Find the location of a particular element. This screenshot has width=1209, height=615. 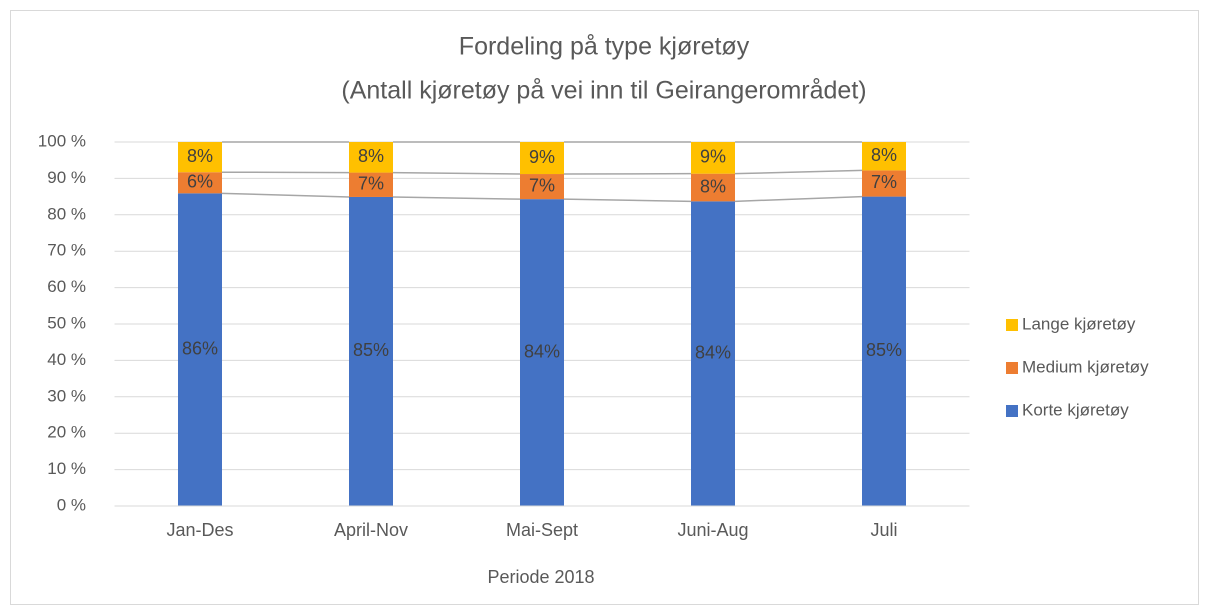

x-tick-label: Juli is located at coordinates (883, 530).